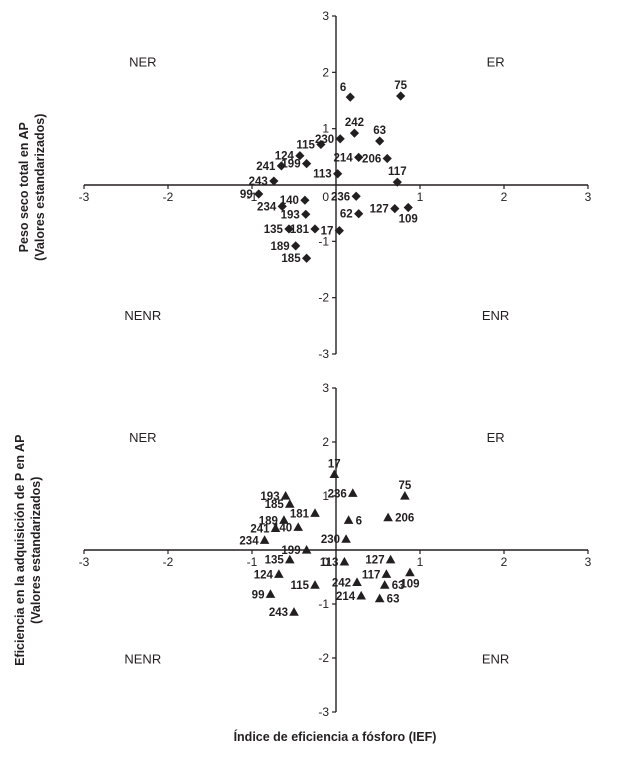 The height and width of the screenshot is (762, 617). I want to click on data-point-label: 181, so click(300, 514).